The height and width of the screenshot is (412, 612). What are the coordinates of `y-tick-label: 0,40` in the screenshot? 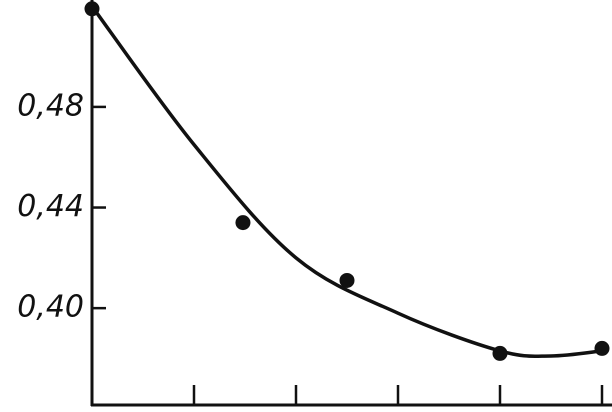 It's located at (50, 307).